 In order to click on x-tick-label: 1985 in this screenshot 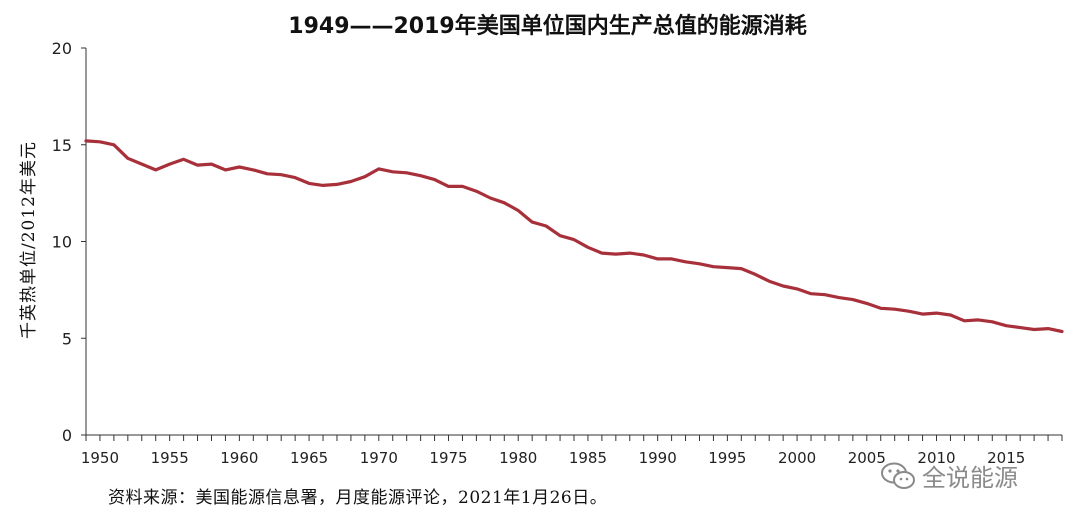, I will do `click(588, 458)`.